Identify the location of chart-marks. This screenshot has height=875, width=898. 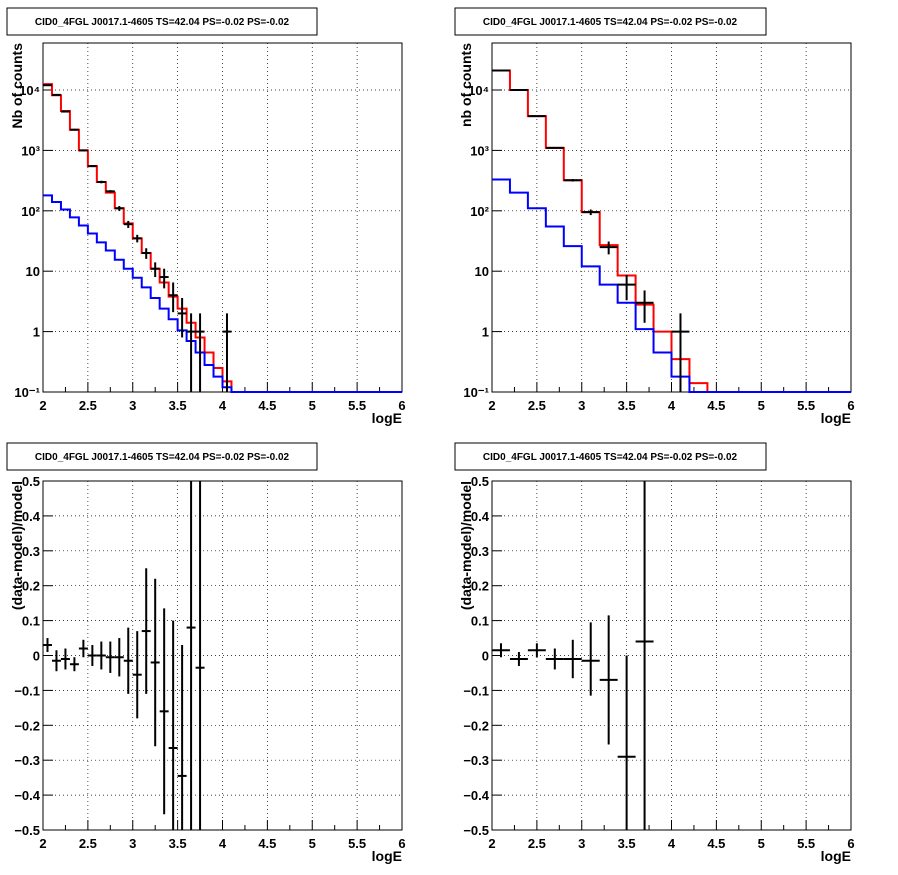
(573, 655).